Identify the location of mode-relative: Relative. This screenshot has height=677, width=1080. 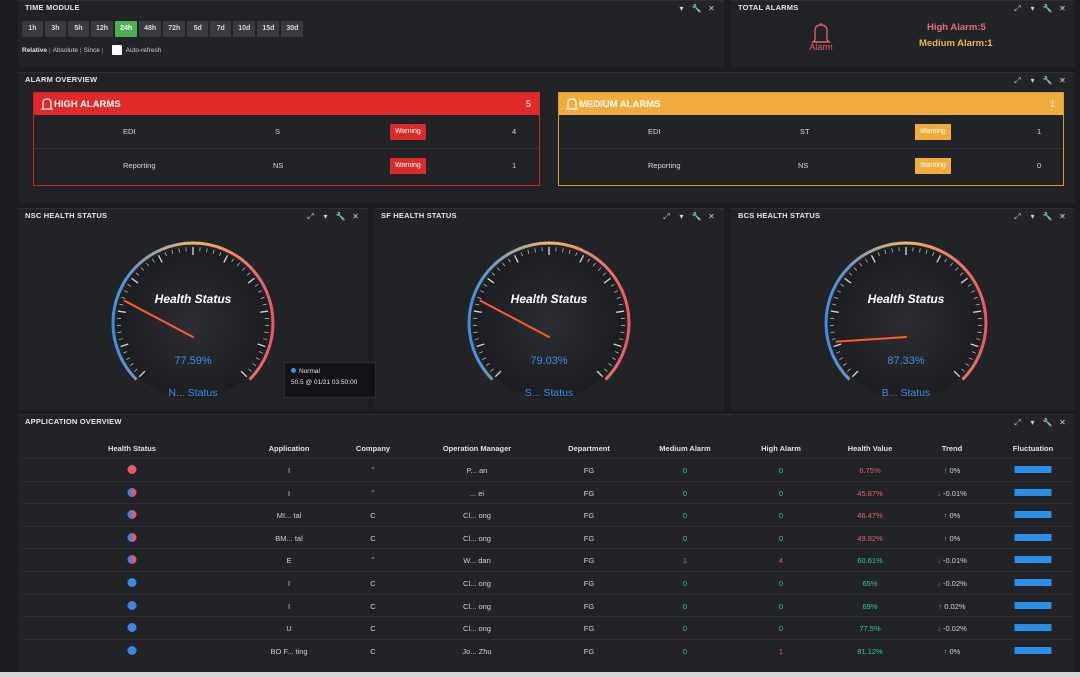
(34, 50).